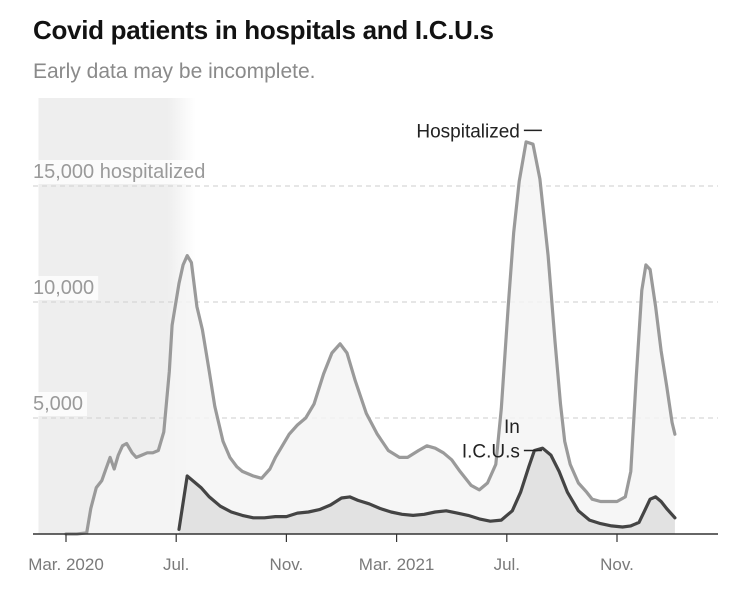 The image size is (750, 611). I want to click on y-tick-label: 15,000 hospitalized, so click(119, 172).